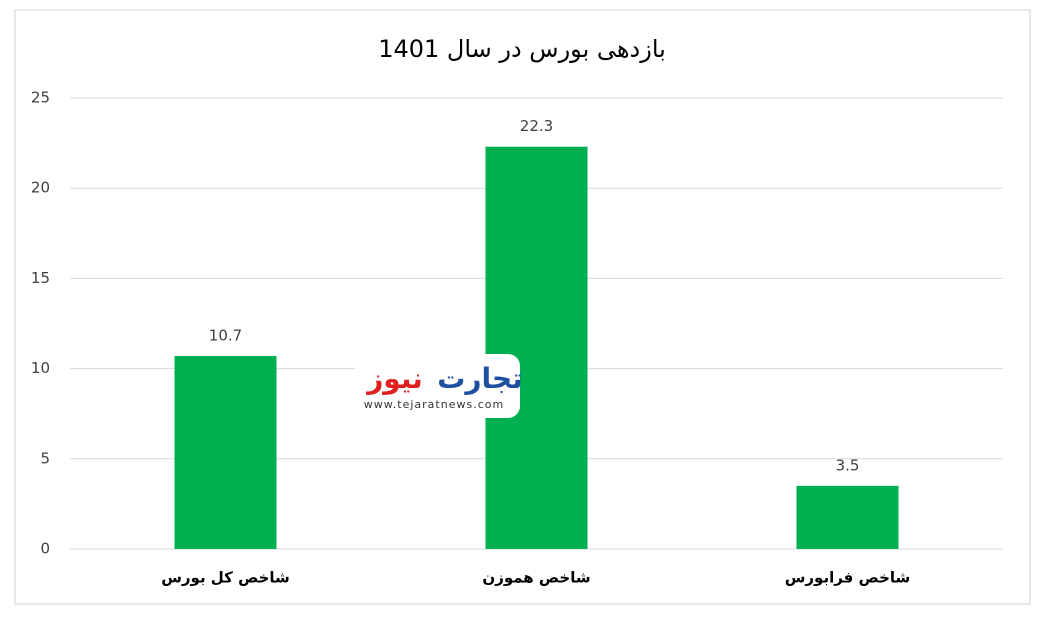 This screenshot has width=1045, height=621. What do you see at coordinates (40, 188) in the screenshot?
I see `y-tick-label: 20` at bounding box center [40, 188].